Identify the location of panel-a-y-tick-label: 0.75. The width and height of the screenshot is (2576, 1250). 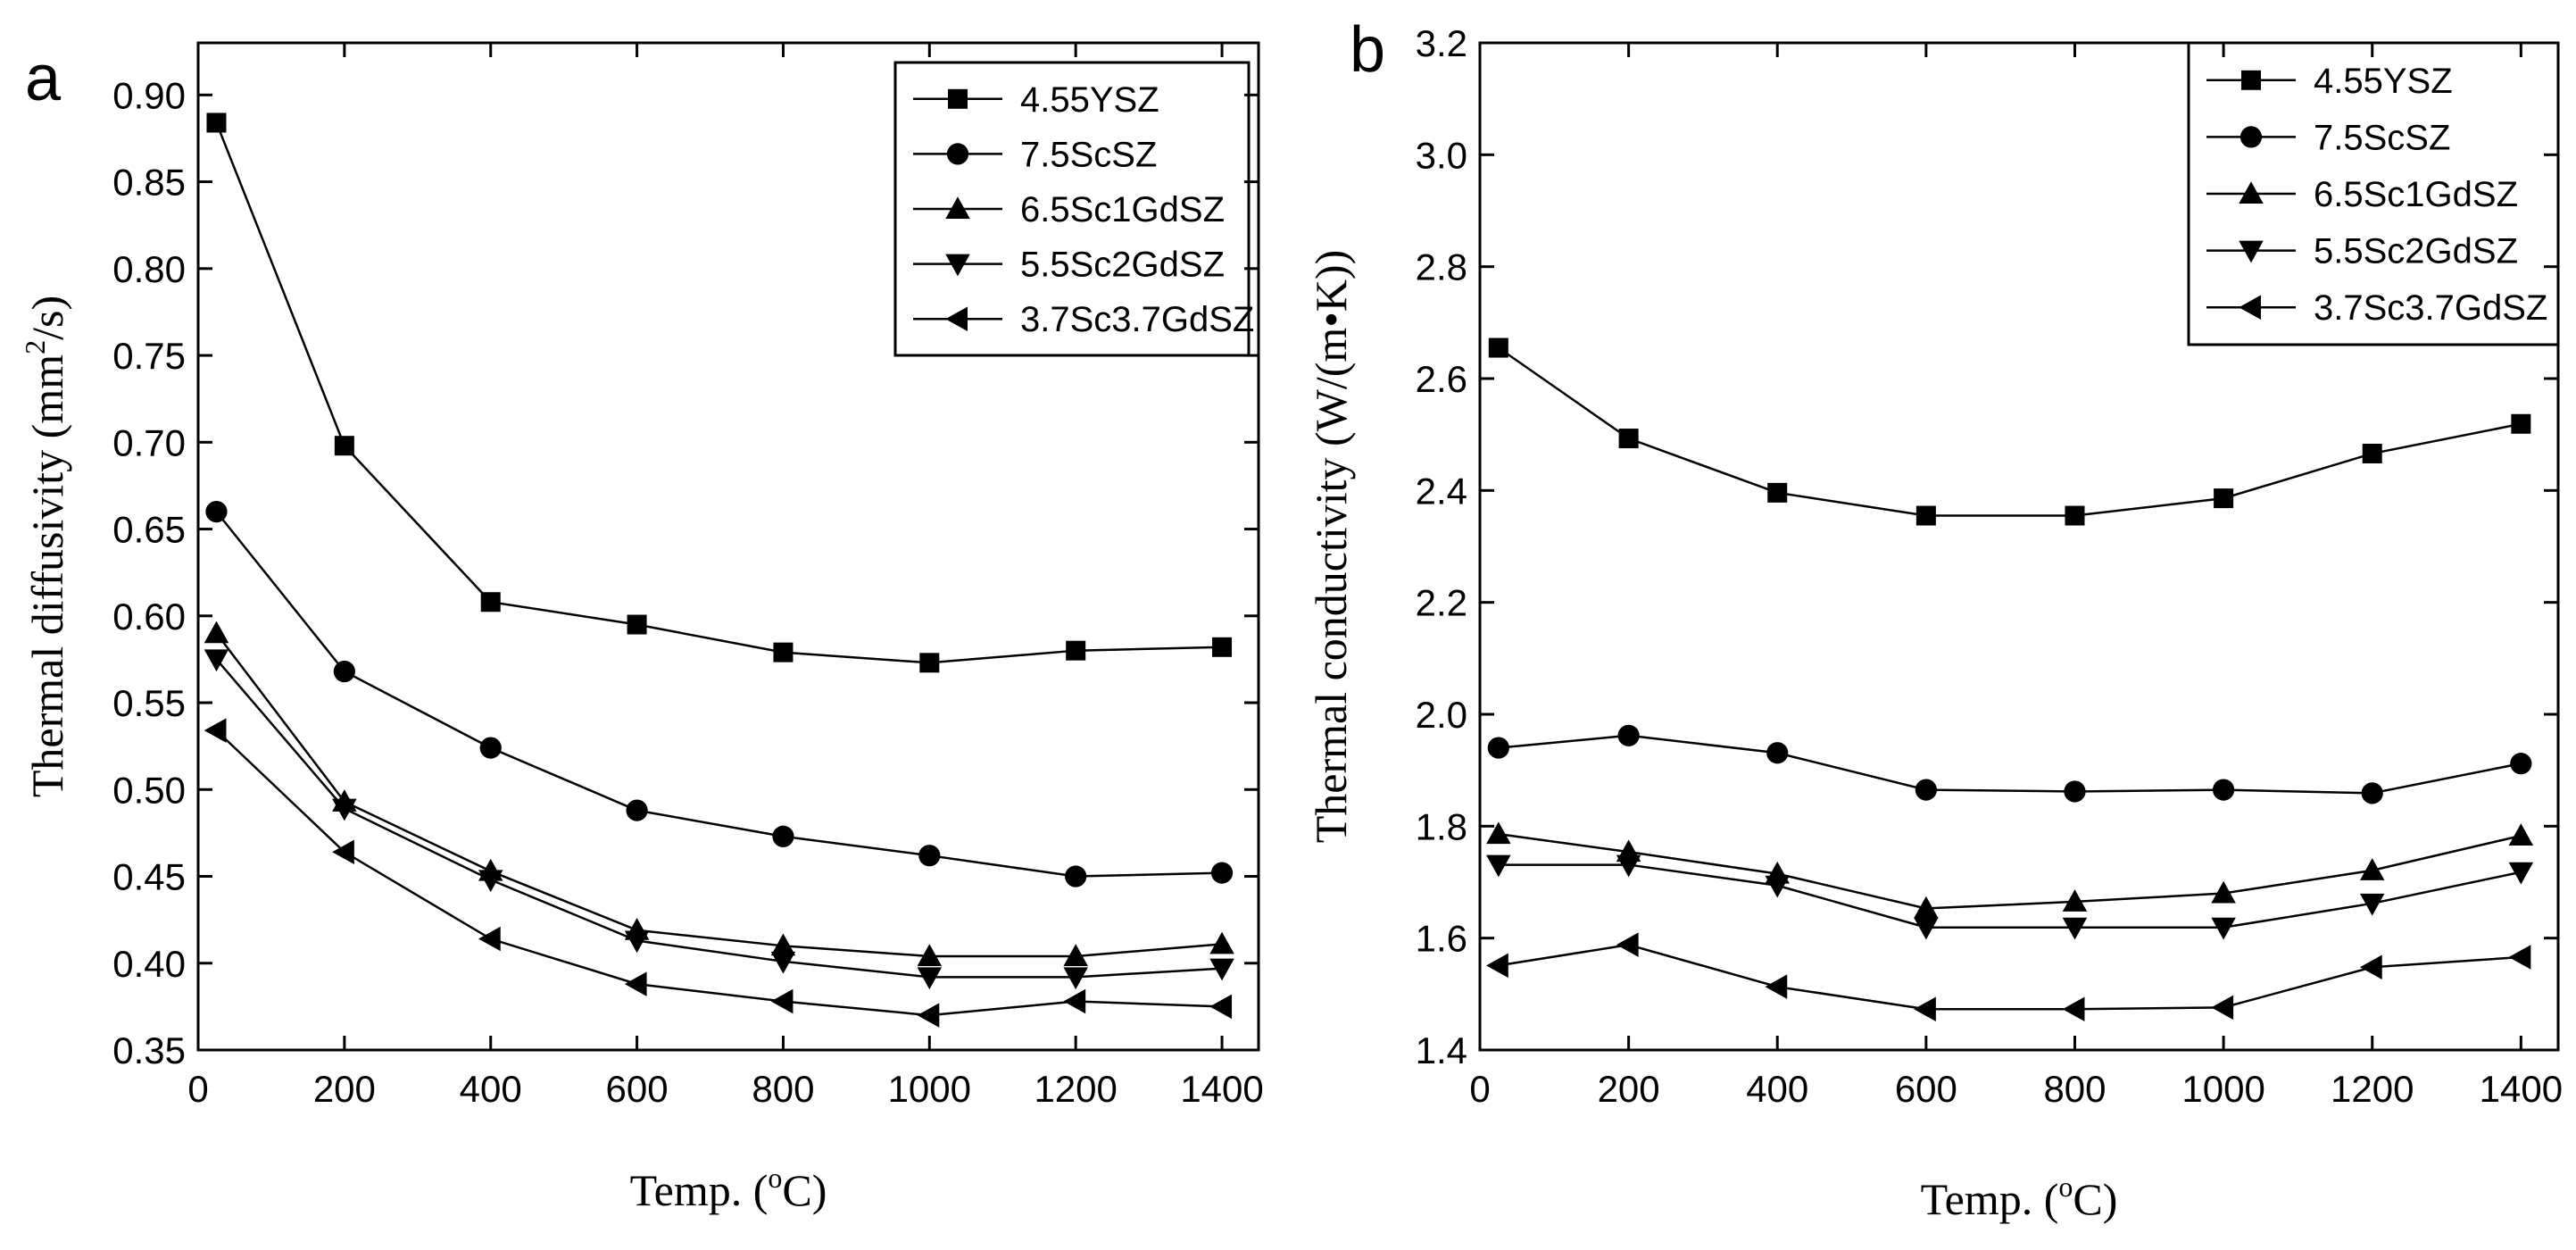
(149, 356).